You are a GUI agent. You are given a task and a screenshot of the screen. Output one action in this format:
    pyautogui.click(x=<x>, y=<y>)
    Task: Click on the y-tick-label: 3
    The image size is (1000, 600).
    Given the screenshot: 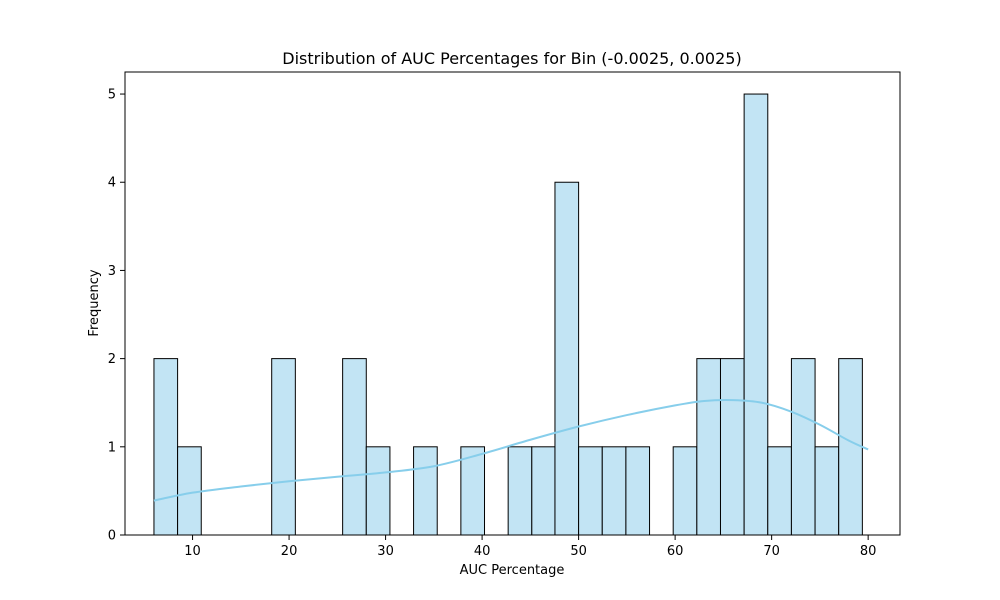 What is the action you would take?
    pyautogui.click(x=112, y=271)
    